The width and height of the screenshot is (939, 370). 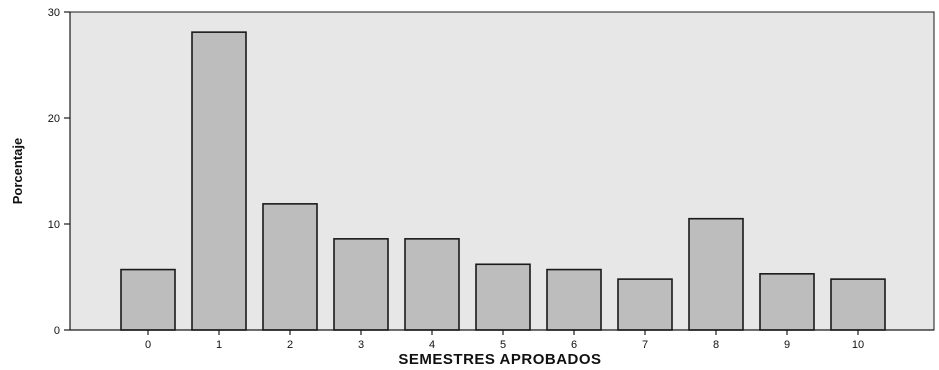 I want to click on x-tick-label: 0, so click(x=148, y=345).